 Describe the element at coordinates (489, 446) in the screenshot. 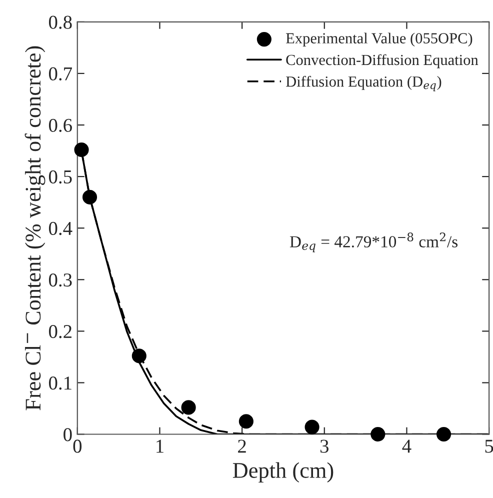

I see `x-tick-label: 5` at that location.